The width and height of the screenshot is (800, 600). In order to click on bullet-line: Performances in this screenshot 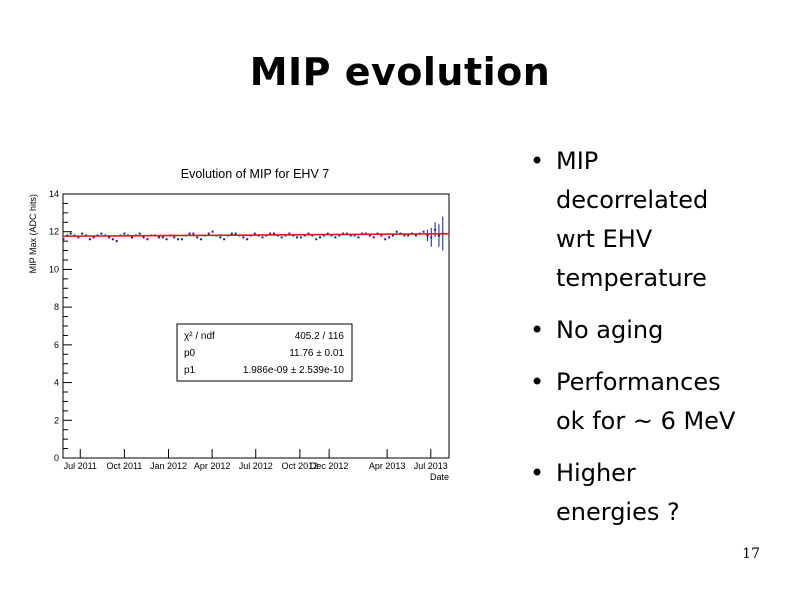, I will do `click(638, 382)`.